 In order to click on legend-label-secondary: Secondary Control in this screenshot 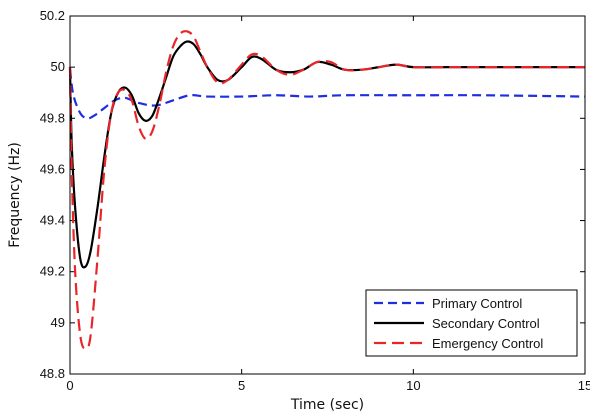, I will do `click(486, 323)`.